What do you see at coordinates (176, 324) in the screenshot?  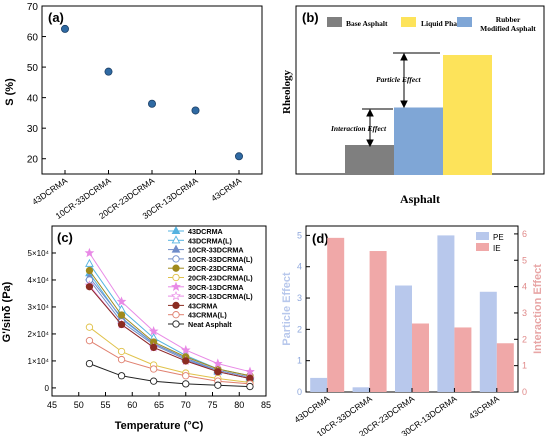 I see `legend-marker-neat-asphalt` at bounding box center [176, 324].